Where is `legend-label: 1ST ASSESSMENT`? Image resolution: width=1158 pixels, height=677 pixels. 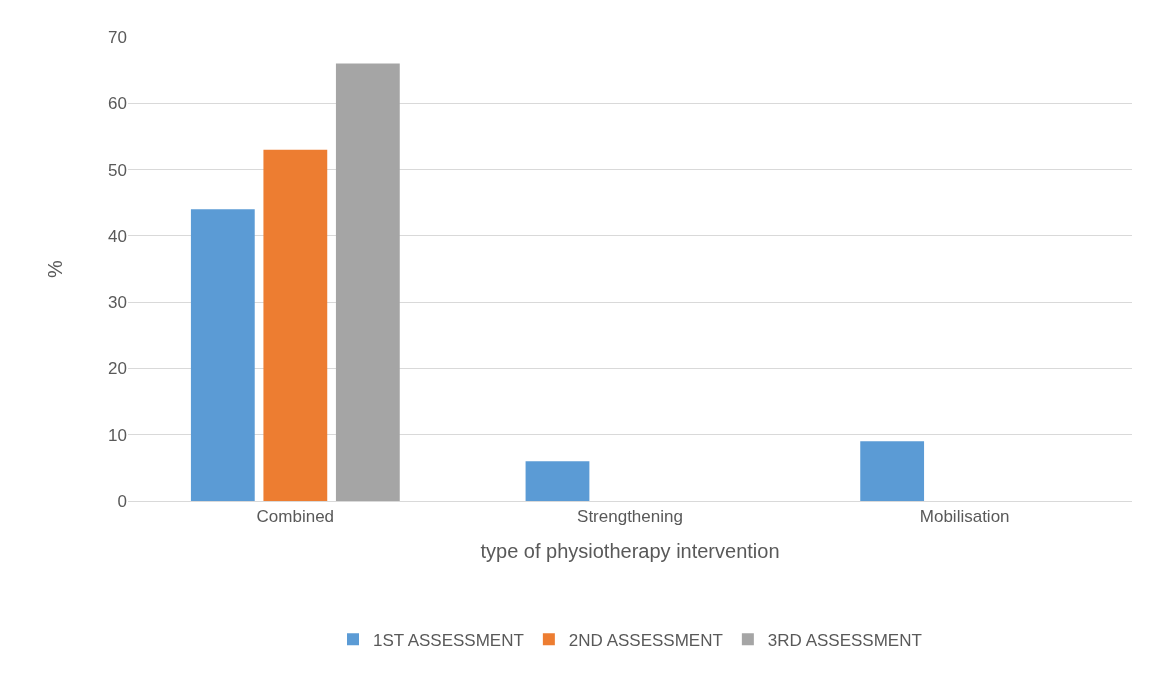 legend-label: 1ST ASSESSMENT is located at coordinates (448, 640).